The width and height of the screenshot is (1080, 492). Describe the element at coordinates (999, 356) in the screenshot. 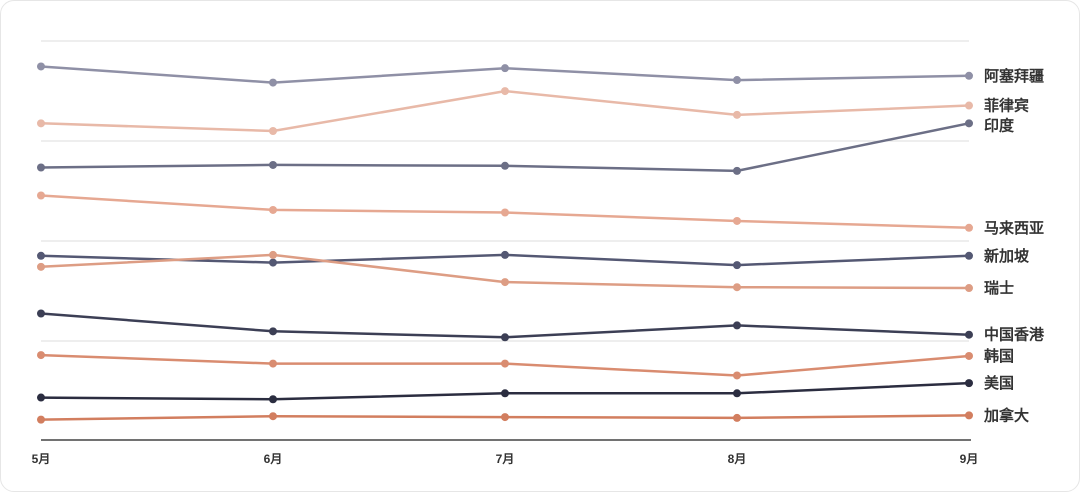

I see `series-label: 韩国` at that location.